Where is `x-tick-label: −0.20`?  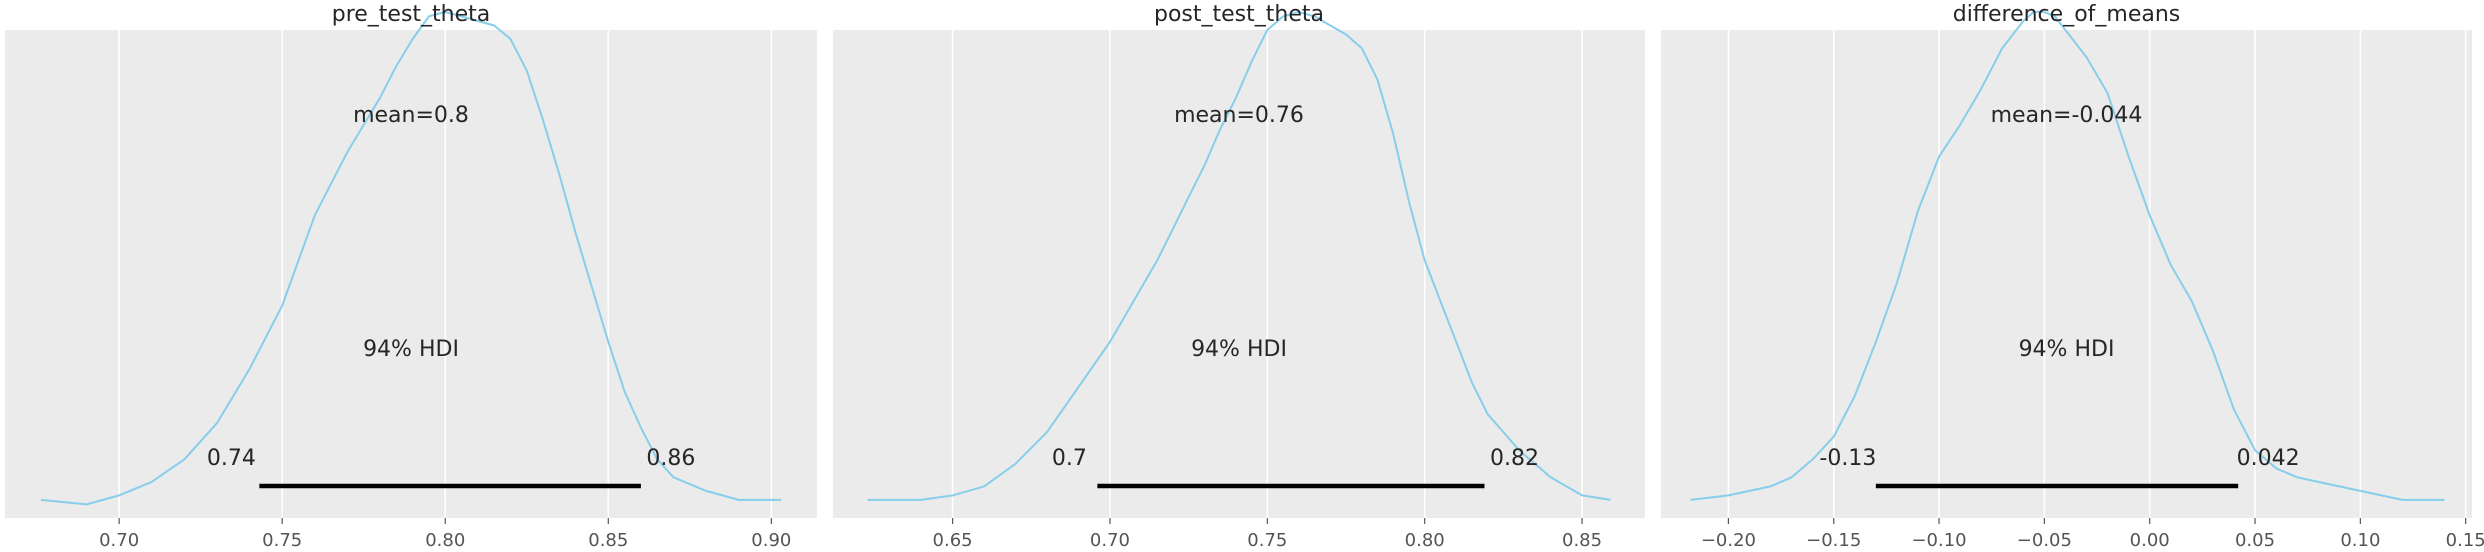 x-tick-label: −0.20 is located at coordinates (1728, 540).